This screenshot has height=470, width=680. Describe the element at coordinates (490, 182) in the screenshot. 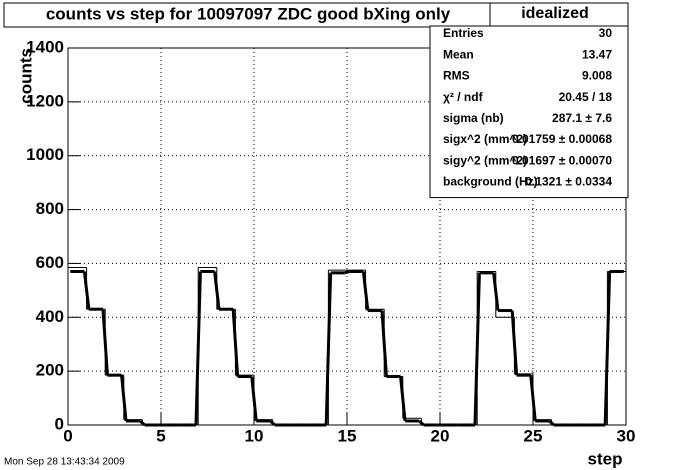

I see `stats-label: background (Hz)` at that location.